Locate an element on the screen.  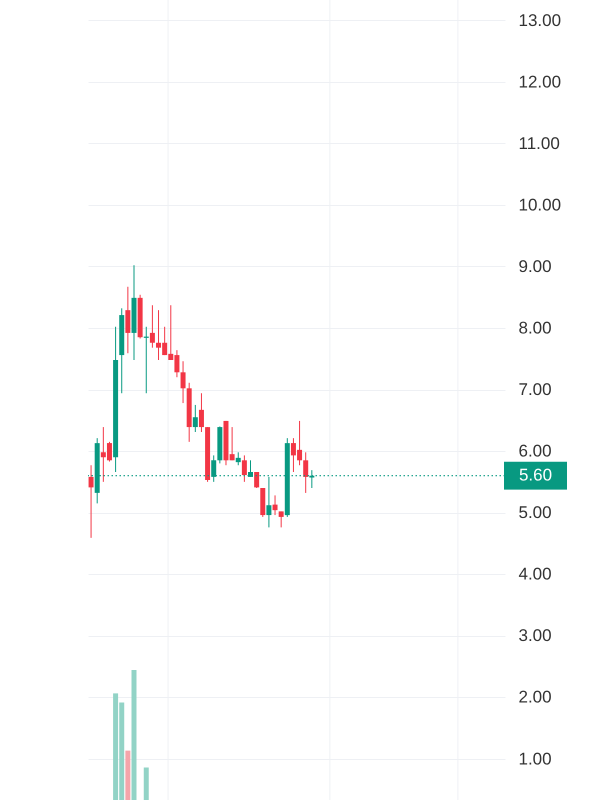
y-tick-label: 2.00 is located at coordinates (535, 697).